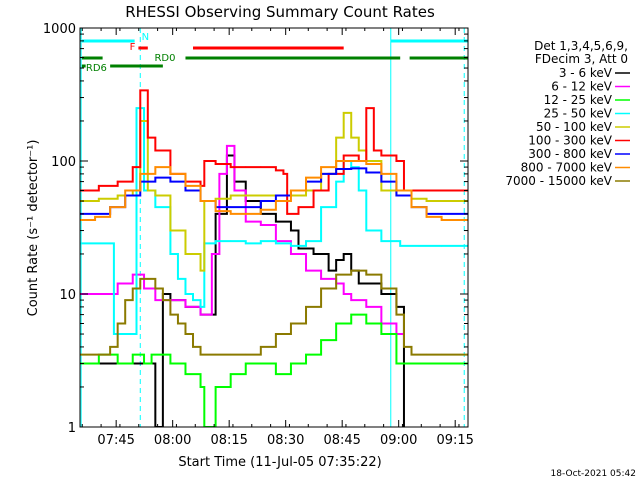  What do you see at coordinates (115, 440) in the screenshot?
I see `x-tick-label-0: 07:45` at bounding box center [115, 440].